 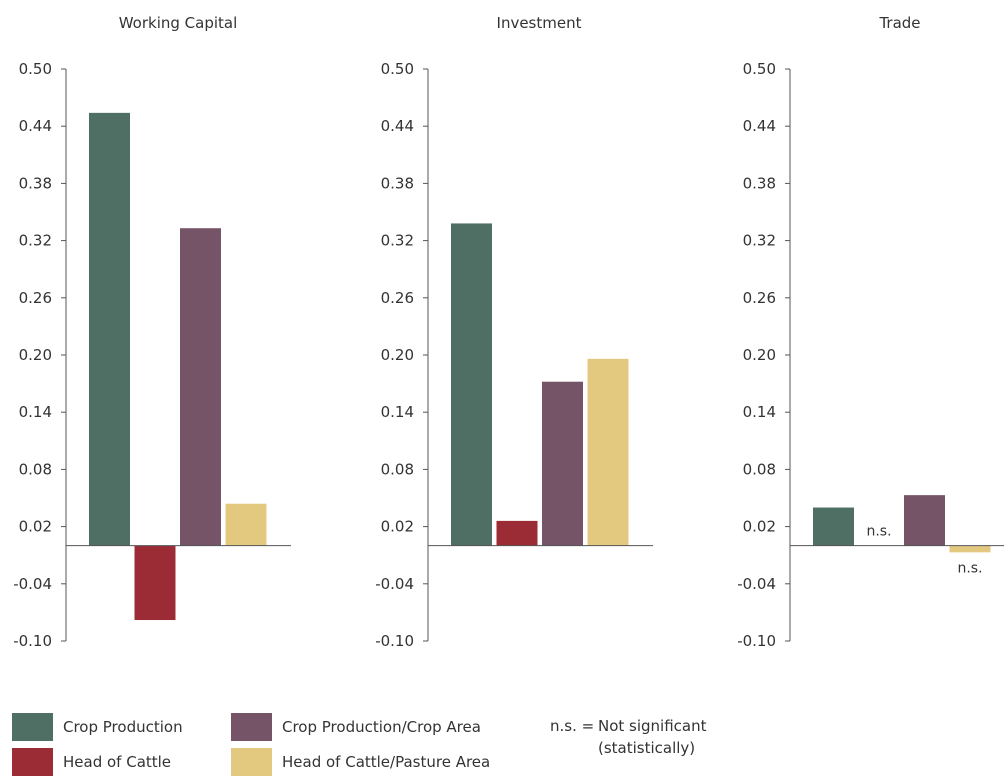 I want to click on y-tick-label-trade-0: 0.50, so click(x=759, y=69).